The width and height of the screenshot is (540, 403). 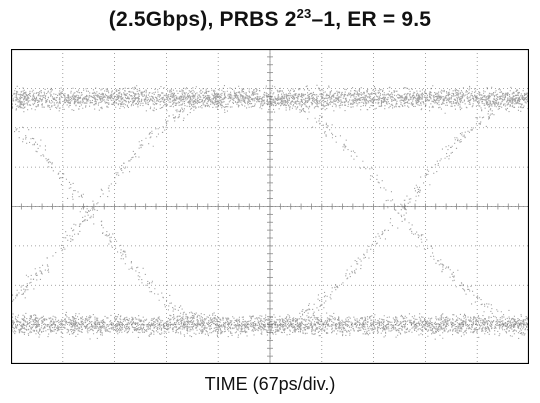 What do you see at coordinates (371, 19) in the screenshot?
I see `title-rest: –1, ER = 9.5` at bounding box center [371, 19].